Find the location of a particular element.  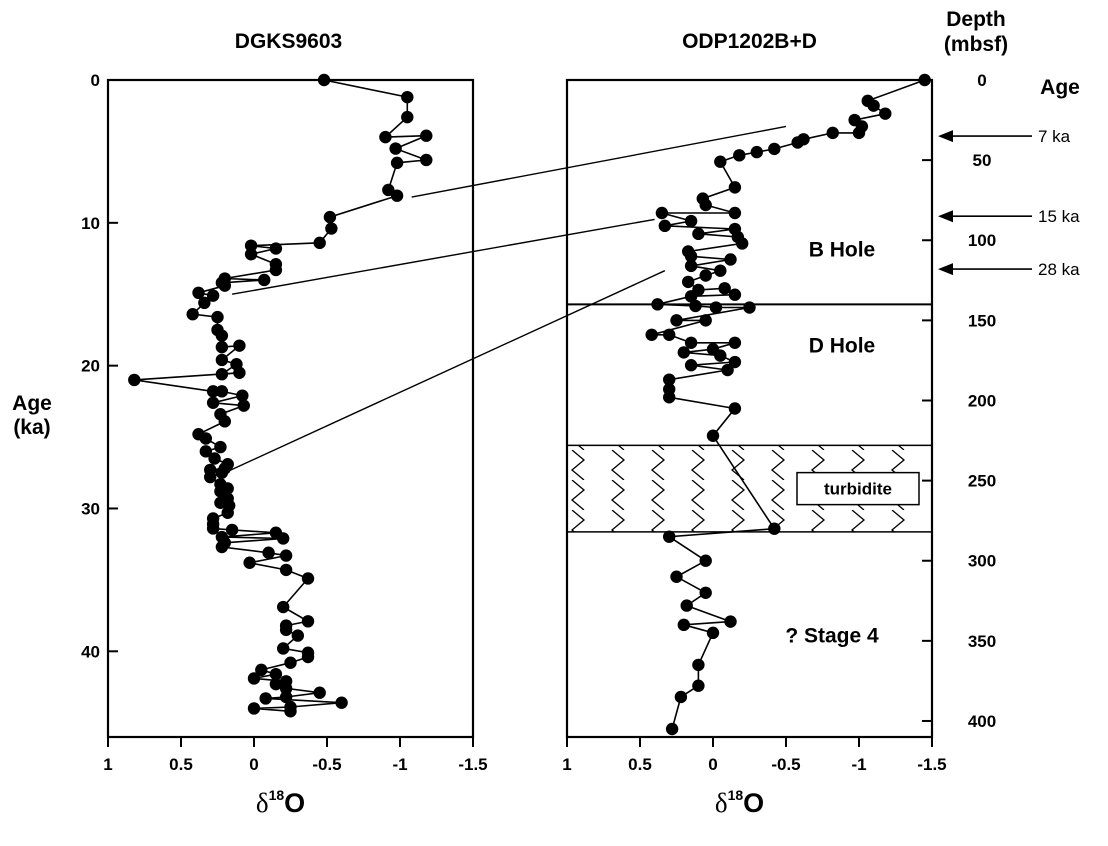

hole-label-1: B Hole is located at coordinates (842, 249).